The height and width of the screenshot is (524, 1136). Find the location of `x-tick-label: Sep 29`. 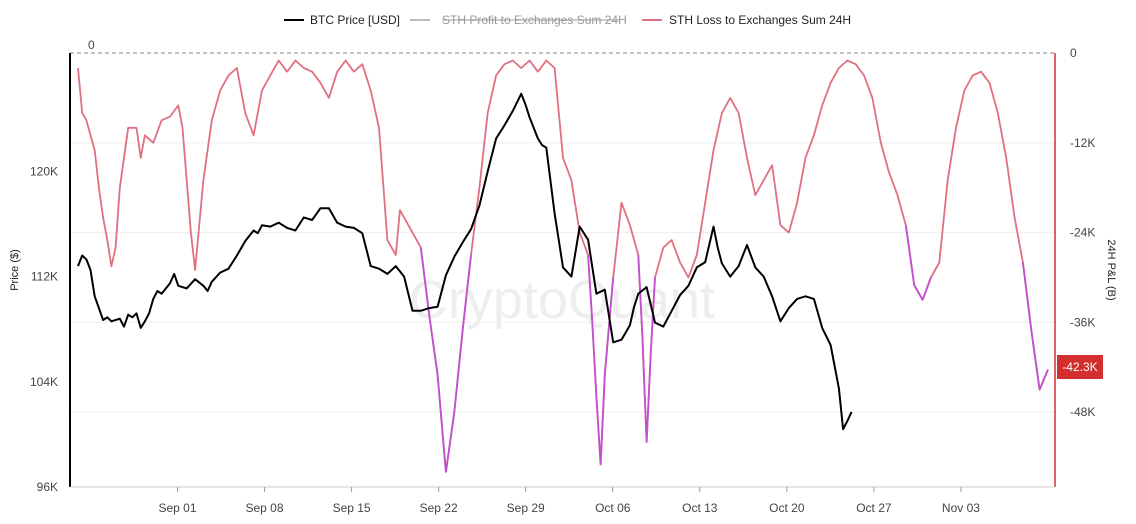

x-tick-label: Sep 29 is located at coordinates (526, 508).